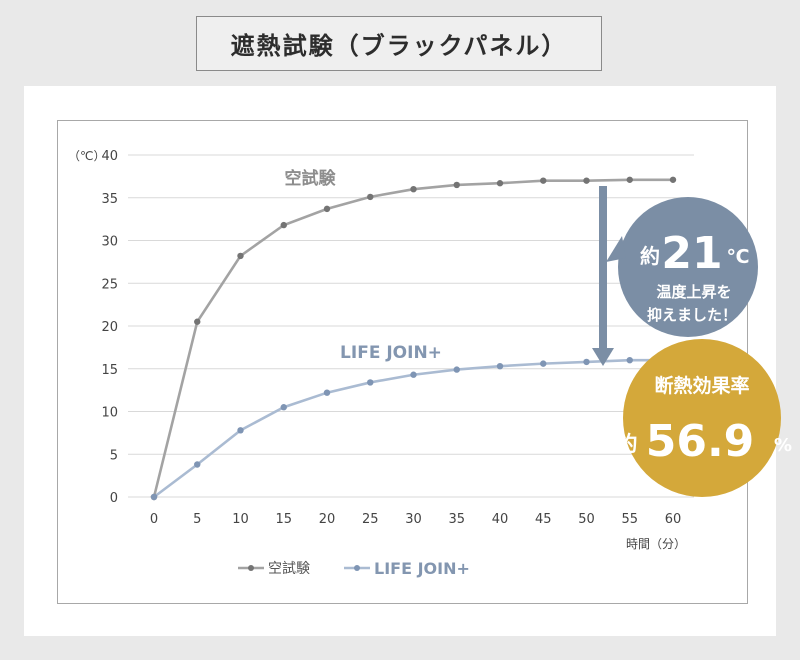  Describe the element at coordinates (701, 385) in the screenshot. I see `insulation-title: 断熱効果率` at that location.